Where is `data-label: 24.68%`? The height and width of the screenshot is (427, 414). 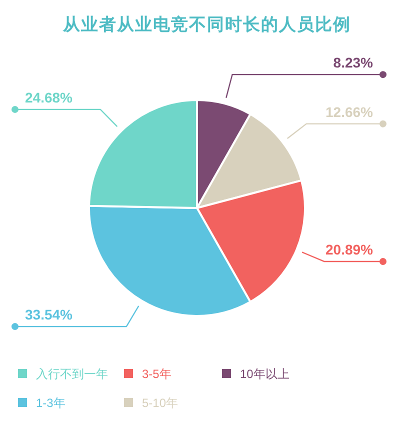 data-label: 24.68% is located at coordinates (49, 97).